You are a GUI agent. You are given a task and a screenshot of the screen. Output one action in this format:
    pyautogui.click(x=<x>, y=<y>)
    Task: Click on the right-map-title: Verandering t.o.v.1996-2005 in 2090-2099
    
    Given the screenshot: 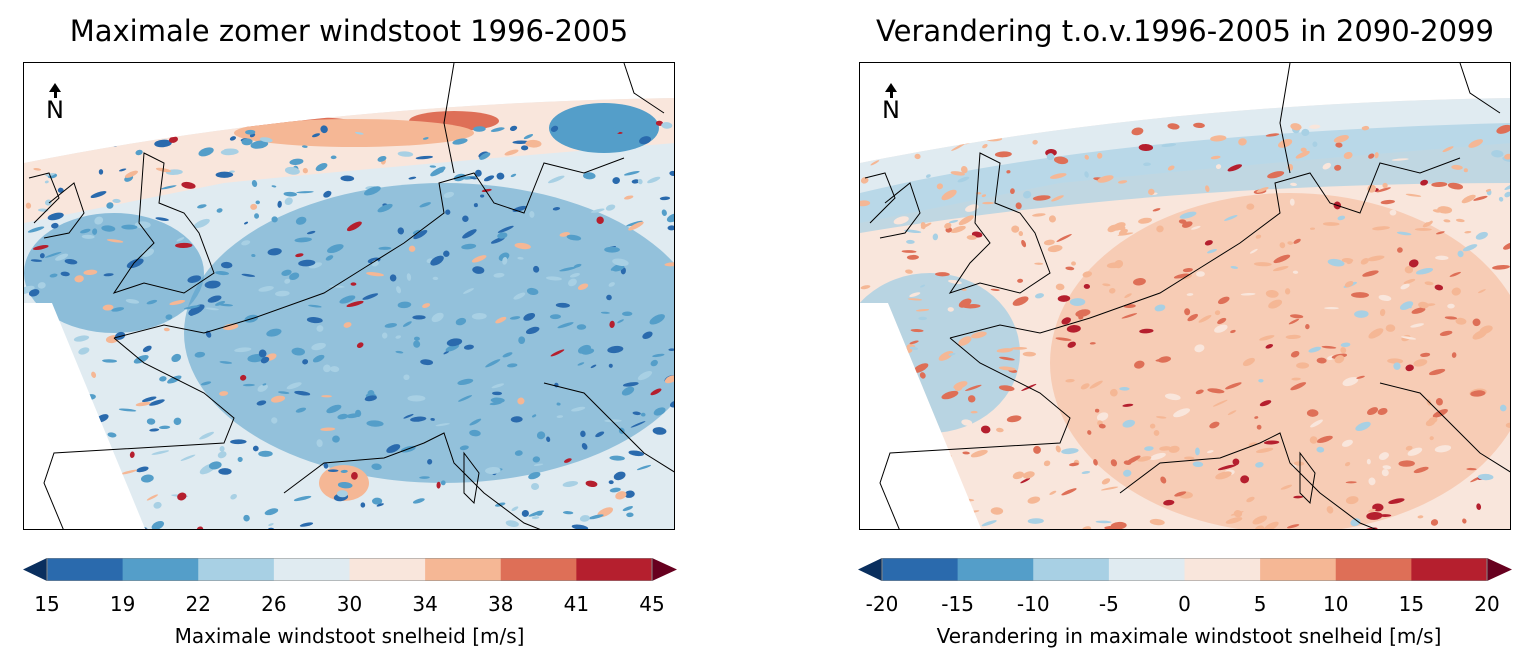 What is the action you would take?
    pyautogui.click(x=1185, y=31)
    